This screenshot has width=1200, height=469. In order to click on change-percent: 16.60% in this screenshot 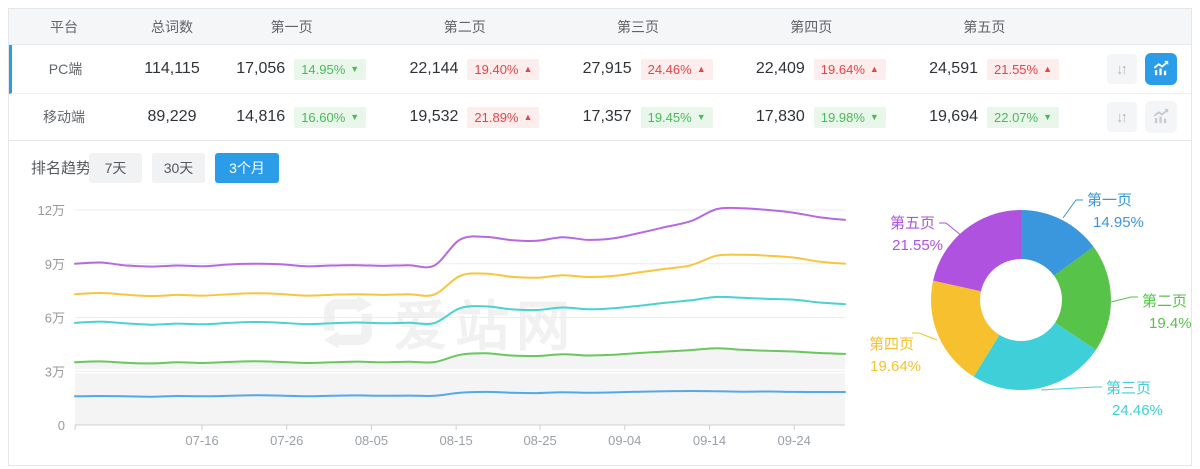, I will do `click(323, 117)`.